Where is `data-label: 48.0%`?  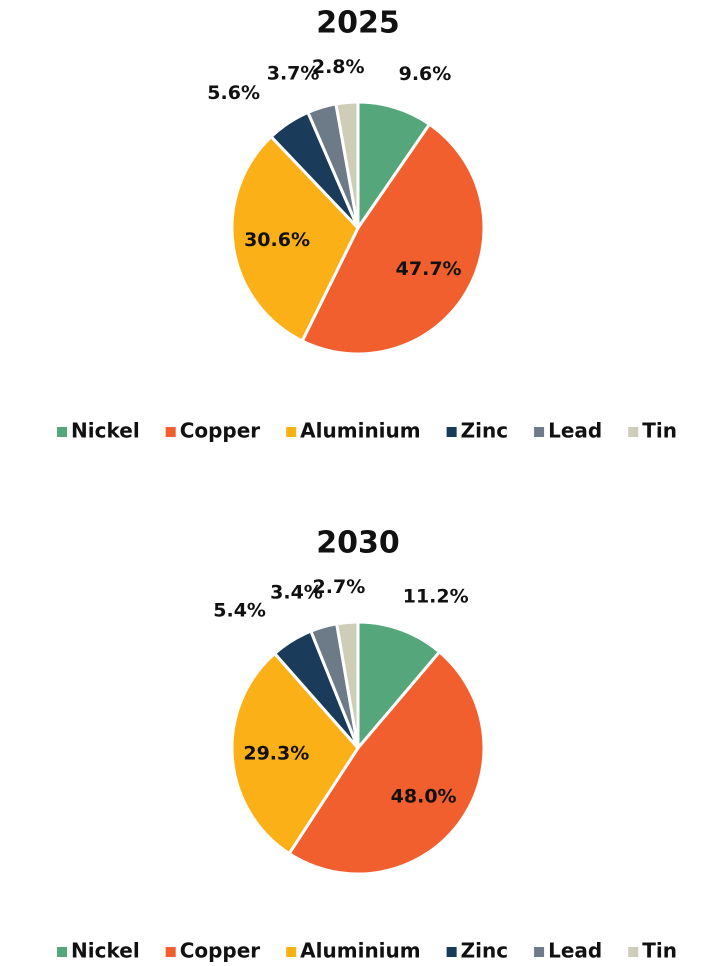
data-label: 48.0% is located at coordinates (424, 796).